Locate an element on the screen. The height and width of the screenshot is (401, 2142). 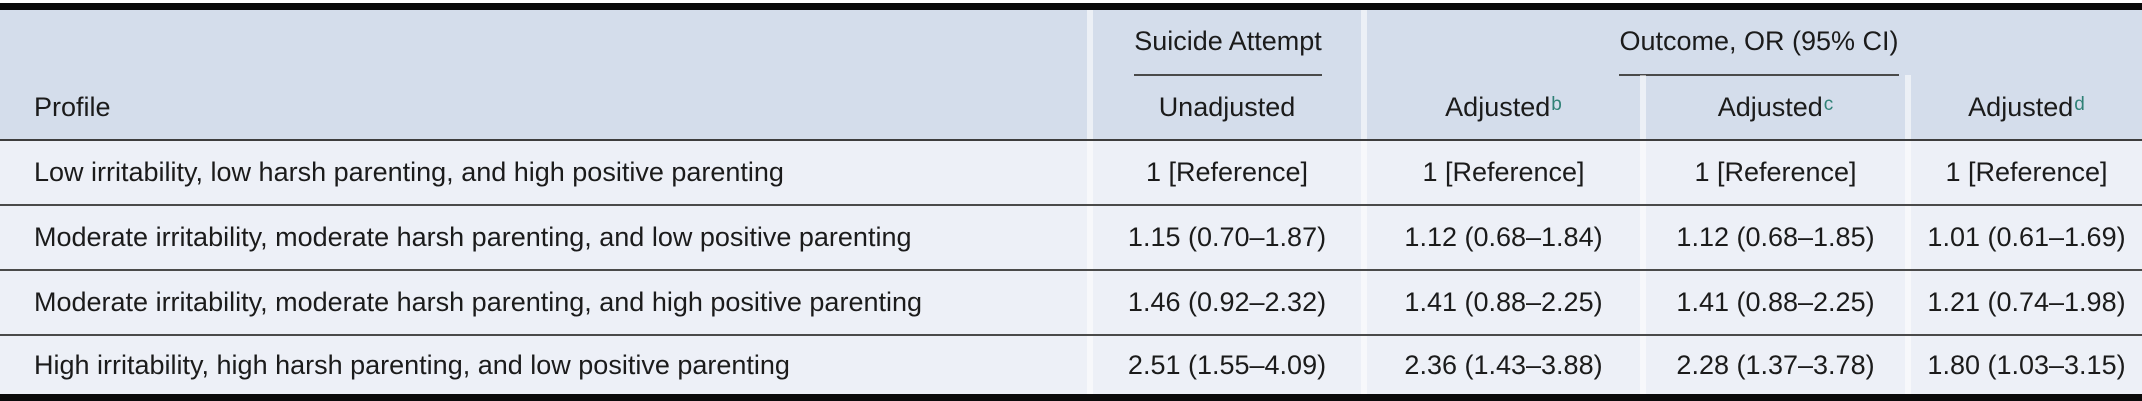
cell-adjusted-c: 2.28 (1.37–3.78) is located at coordinates (1772, 365).